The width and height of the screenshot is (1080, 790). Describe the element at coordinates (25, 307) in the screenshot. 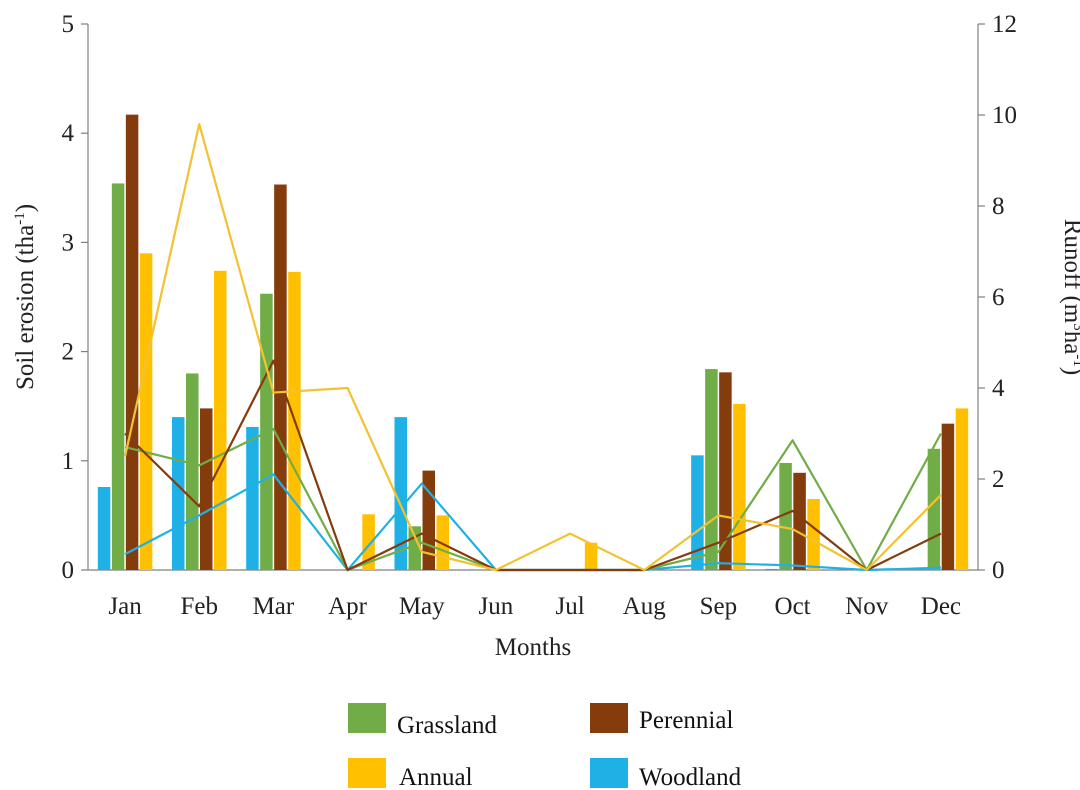

I see `y-axis-title-main: Soil erosion (tha` at that location.